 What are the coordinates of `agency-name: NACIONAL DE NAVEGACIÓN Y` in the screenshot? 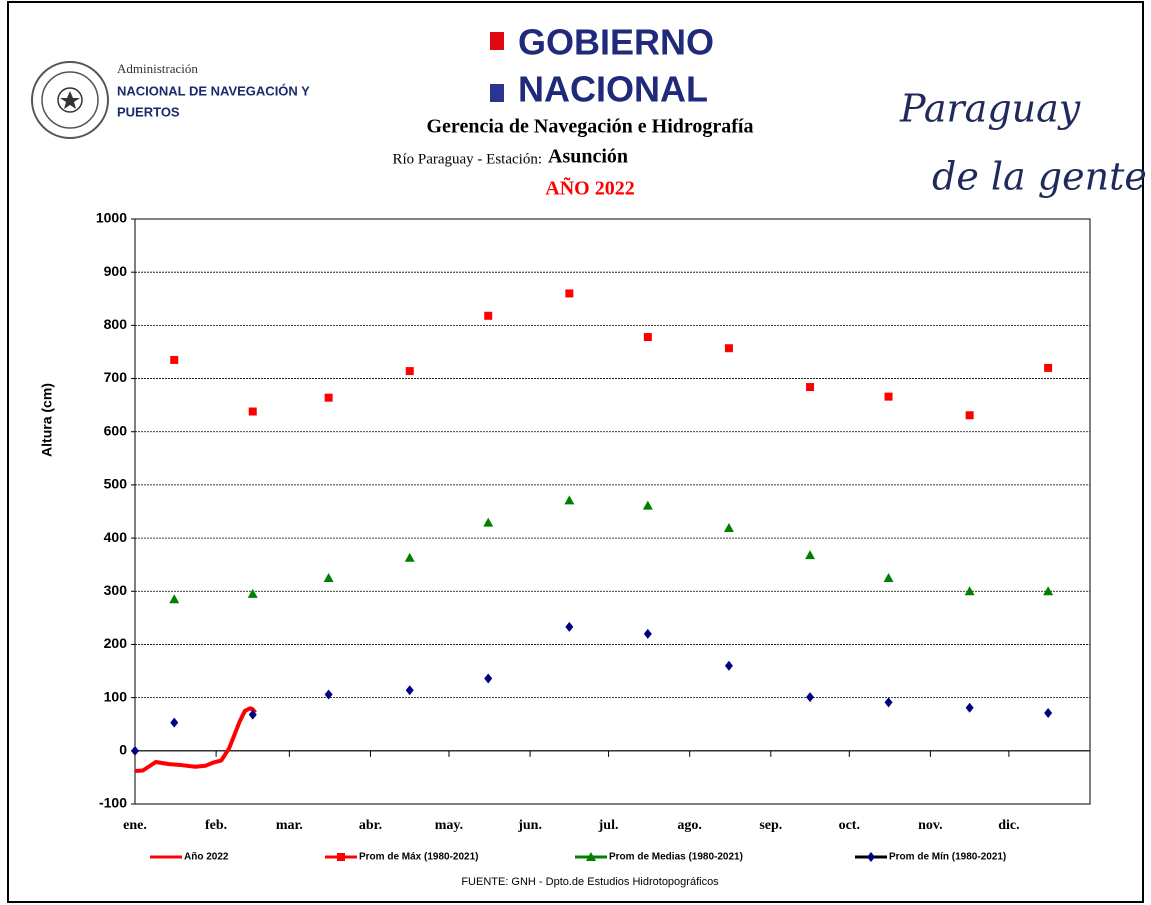 It's located at (213, 90).